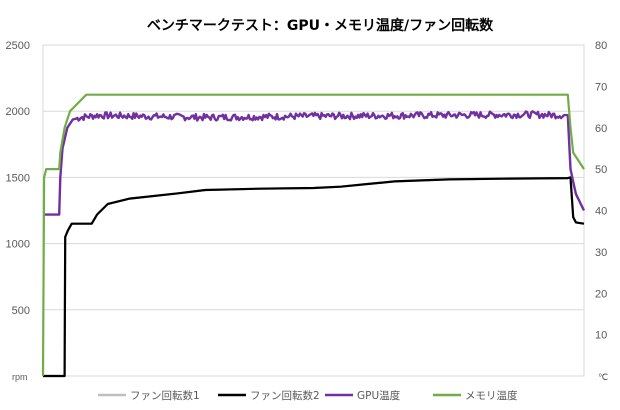 The image size is (620, 410). What do you see at coordinates (285, 395) in the screenshot?
I see `legend-label: ファン回転数2` at bounding box center [285, 395].